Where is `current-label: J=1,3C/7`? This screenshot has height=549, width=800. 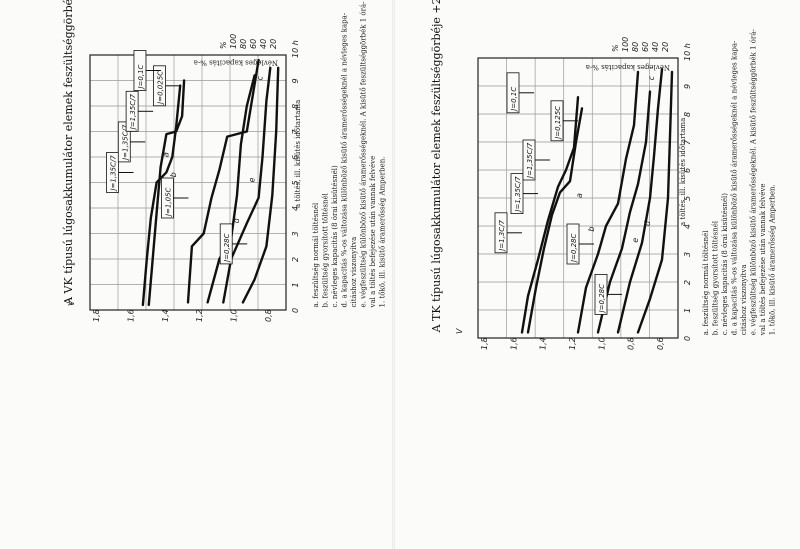 current-label: J=1,3C/7 is located at coordinates (502, 235).